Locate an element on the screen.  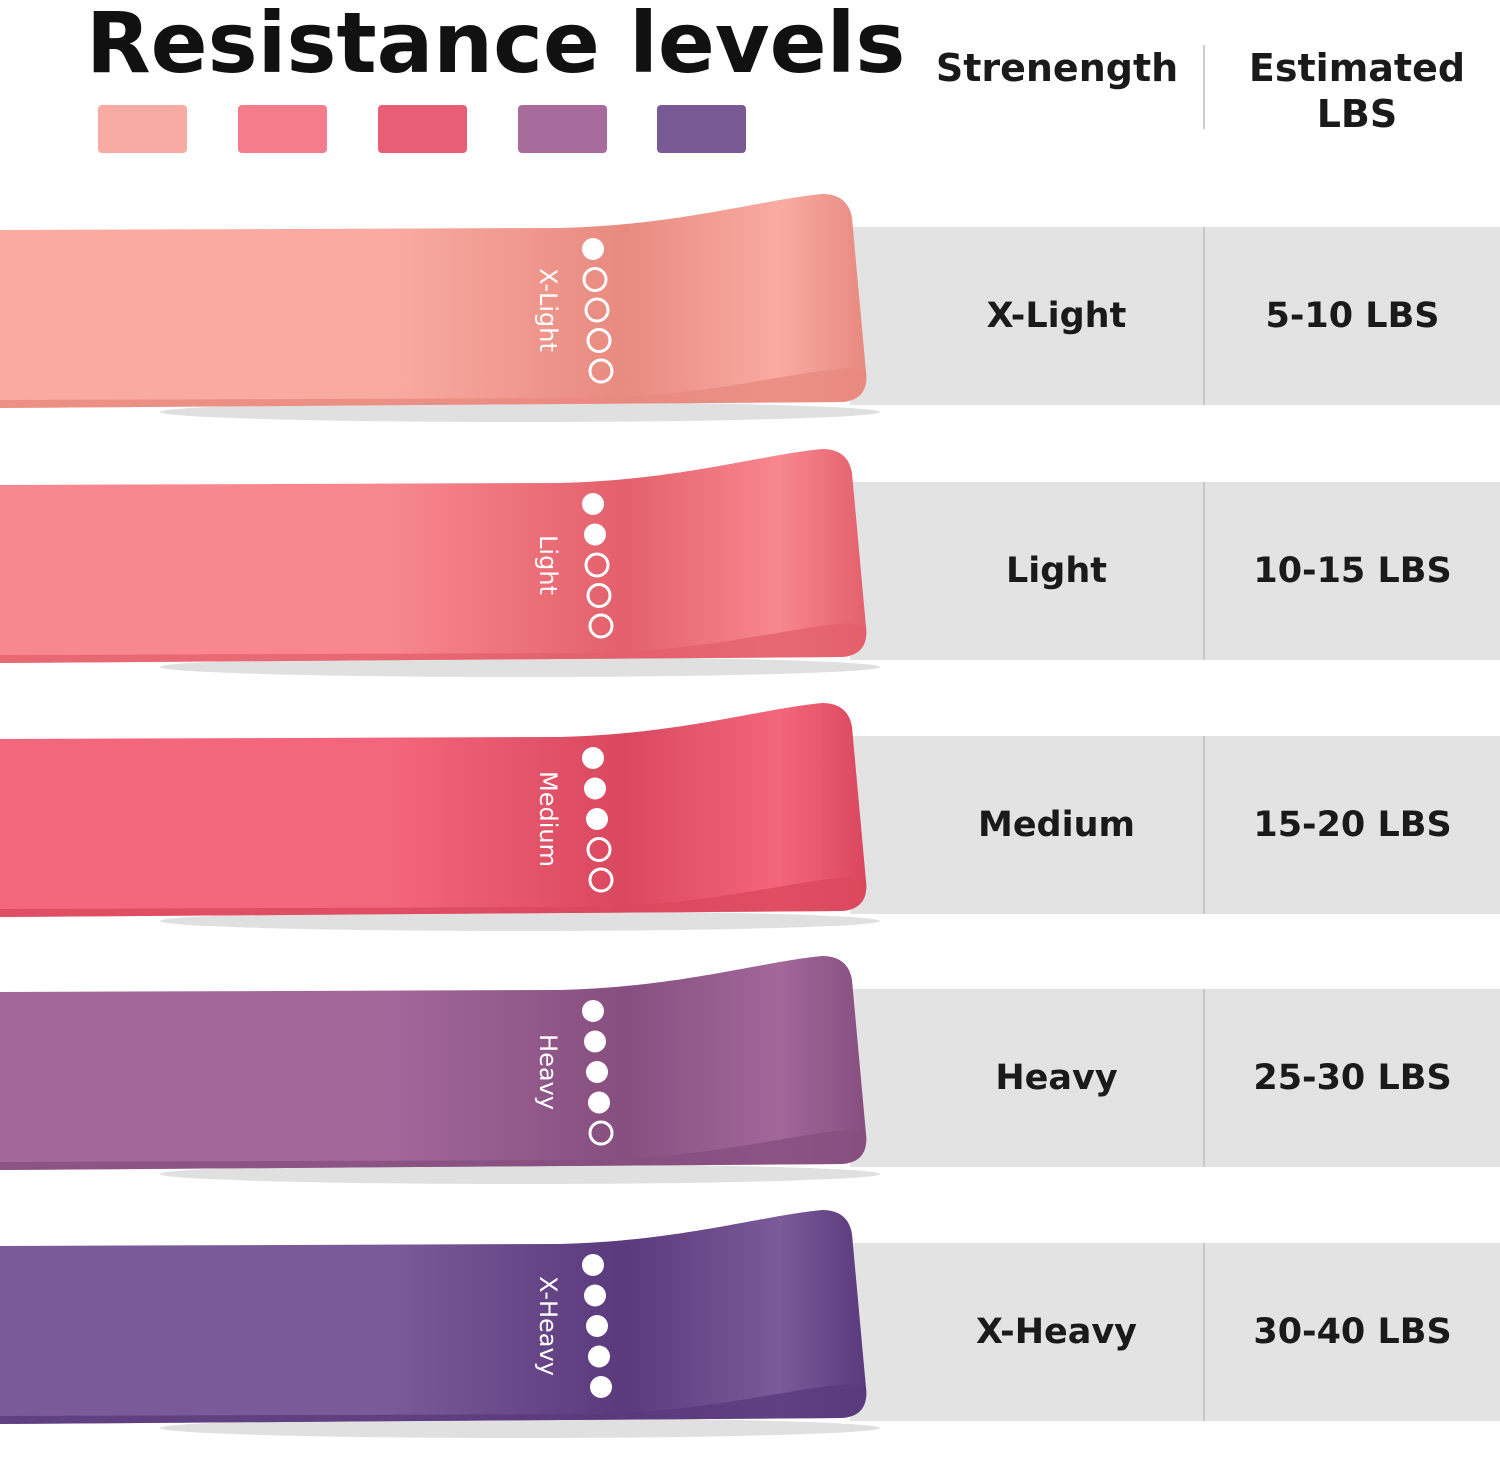
band-label: Heavy is located at coordinates (548, 1072).